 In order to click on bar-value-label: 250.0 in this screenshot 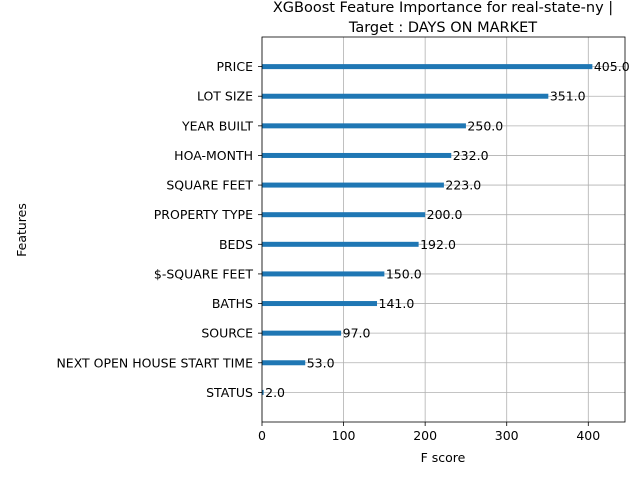, I will do `click(485, 125)`.